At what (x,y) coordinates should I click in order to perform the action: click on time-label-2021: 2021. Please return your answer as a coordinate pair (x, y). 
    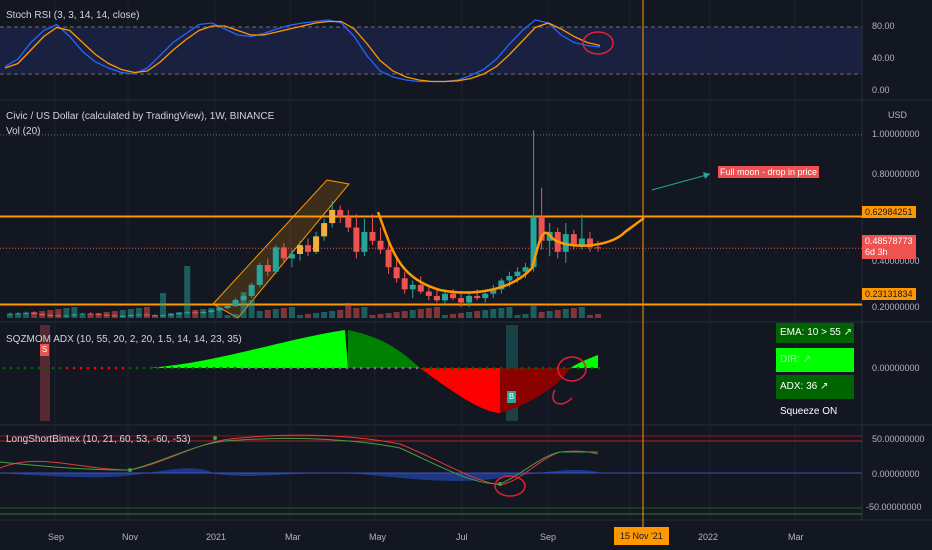
    Looking at the image, I should click on (216, 537).